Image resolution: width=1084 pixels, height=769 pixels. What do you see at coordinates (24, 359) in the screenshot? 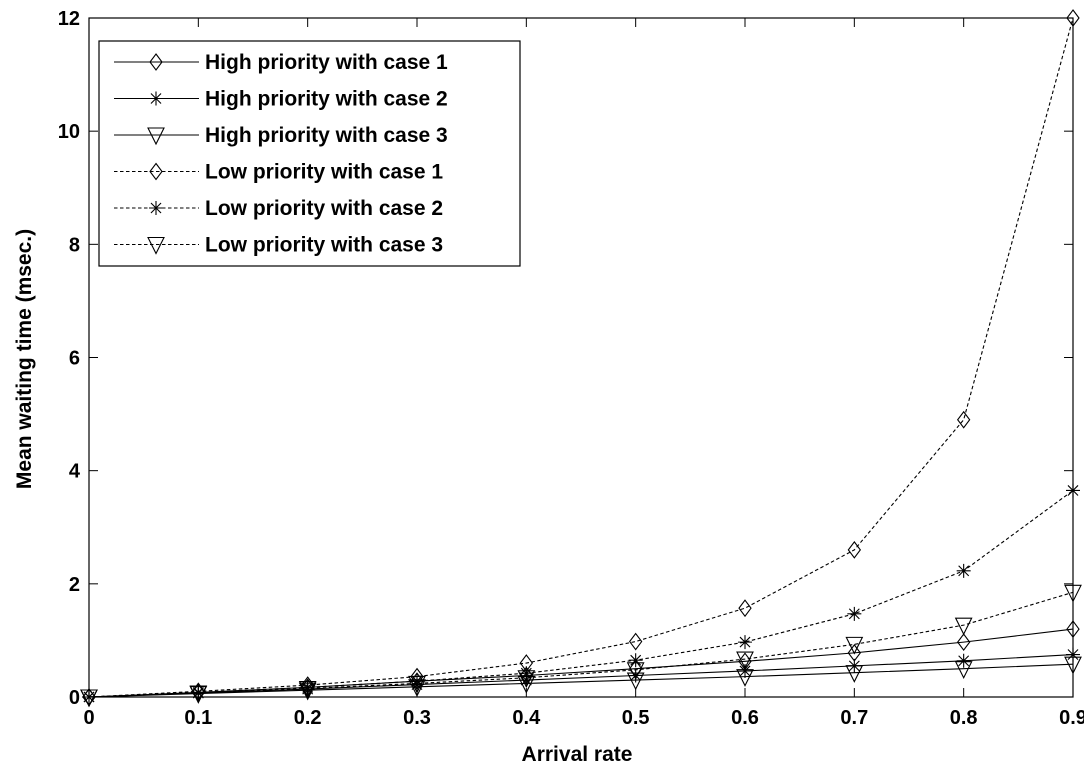
I see `y-axis-label: Mean waiting time (msec.)` at bounding box center [24, 359].